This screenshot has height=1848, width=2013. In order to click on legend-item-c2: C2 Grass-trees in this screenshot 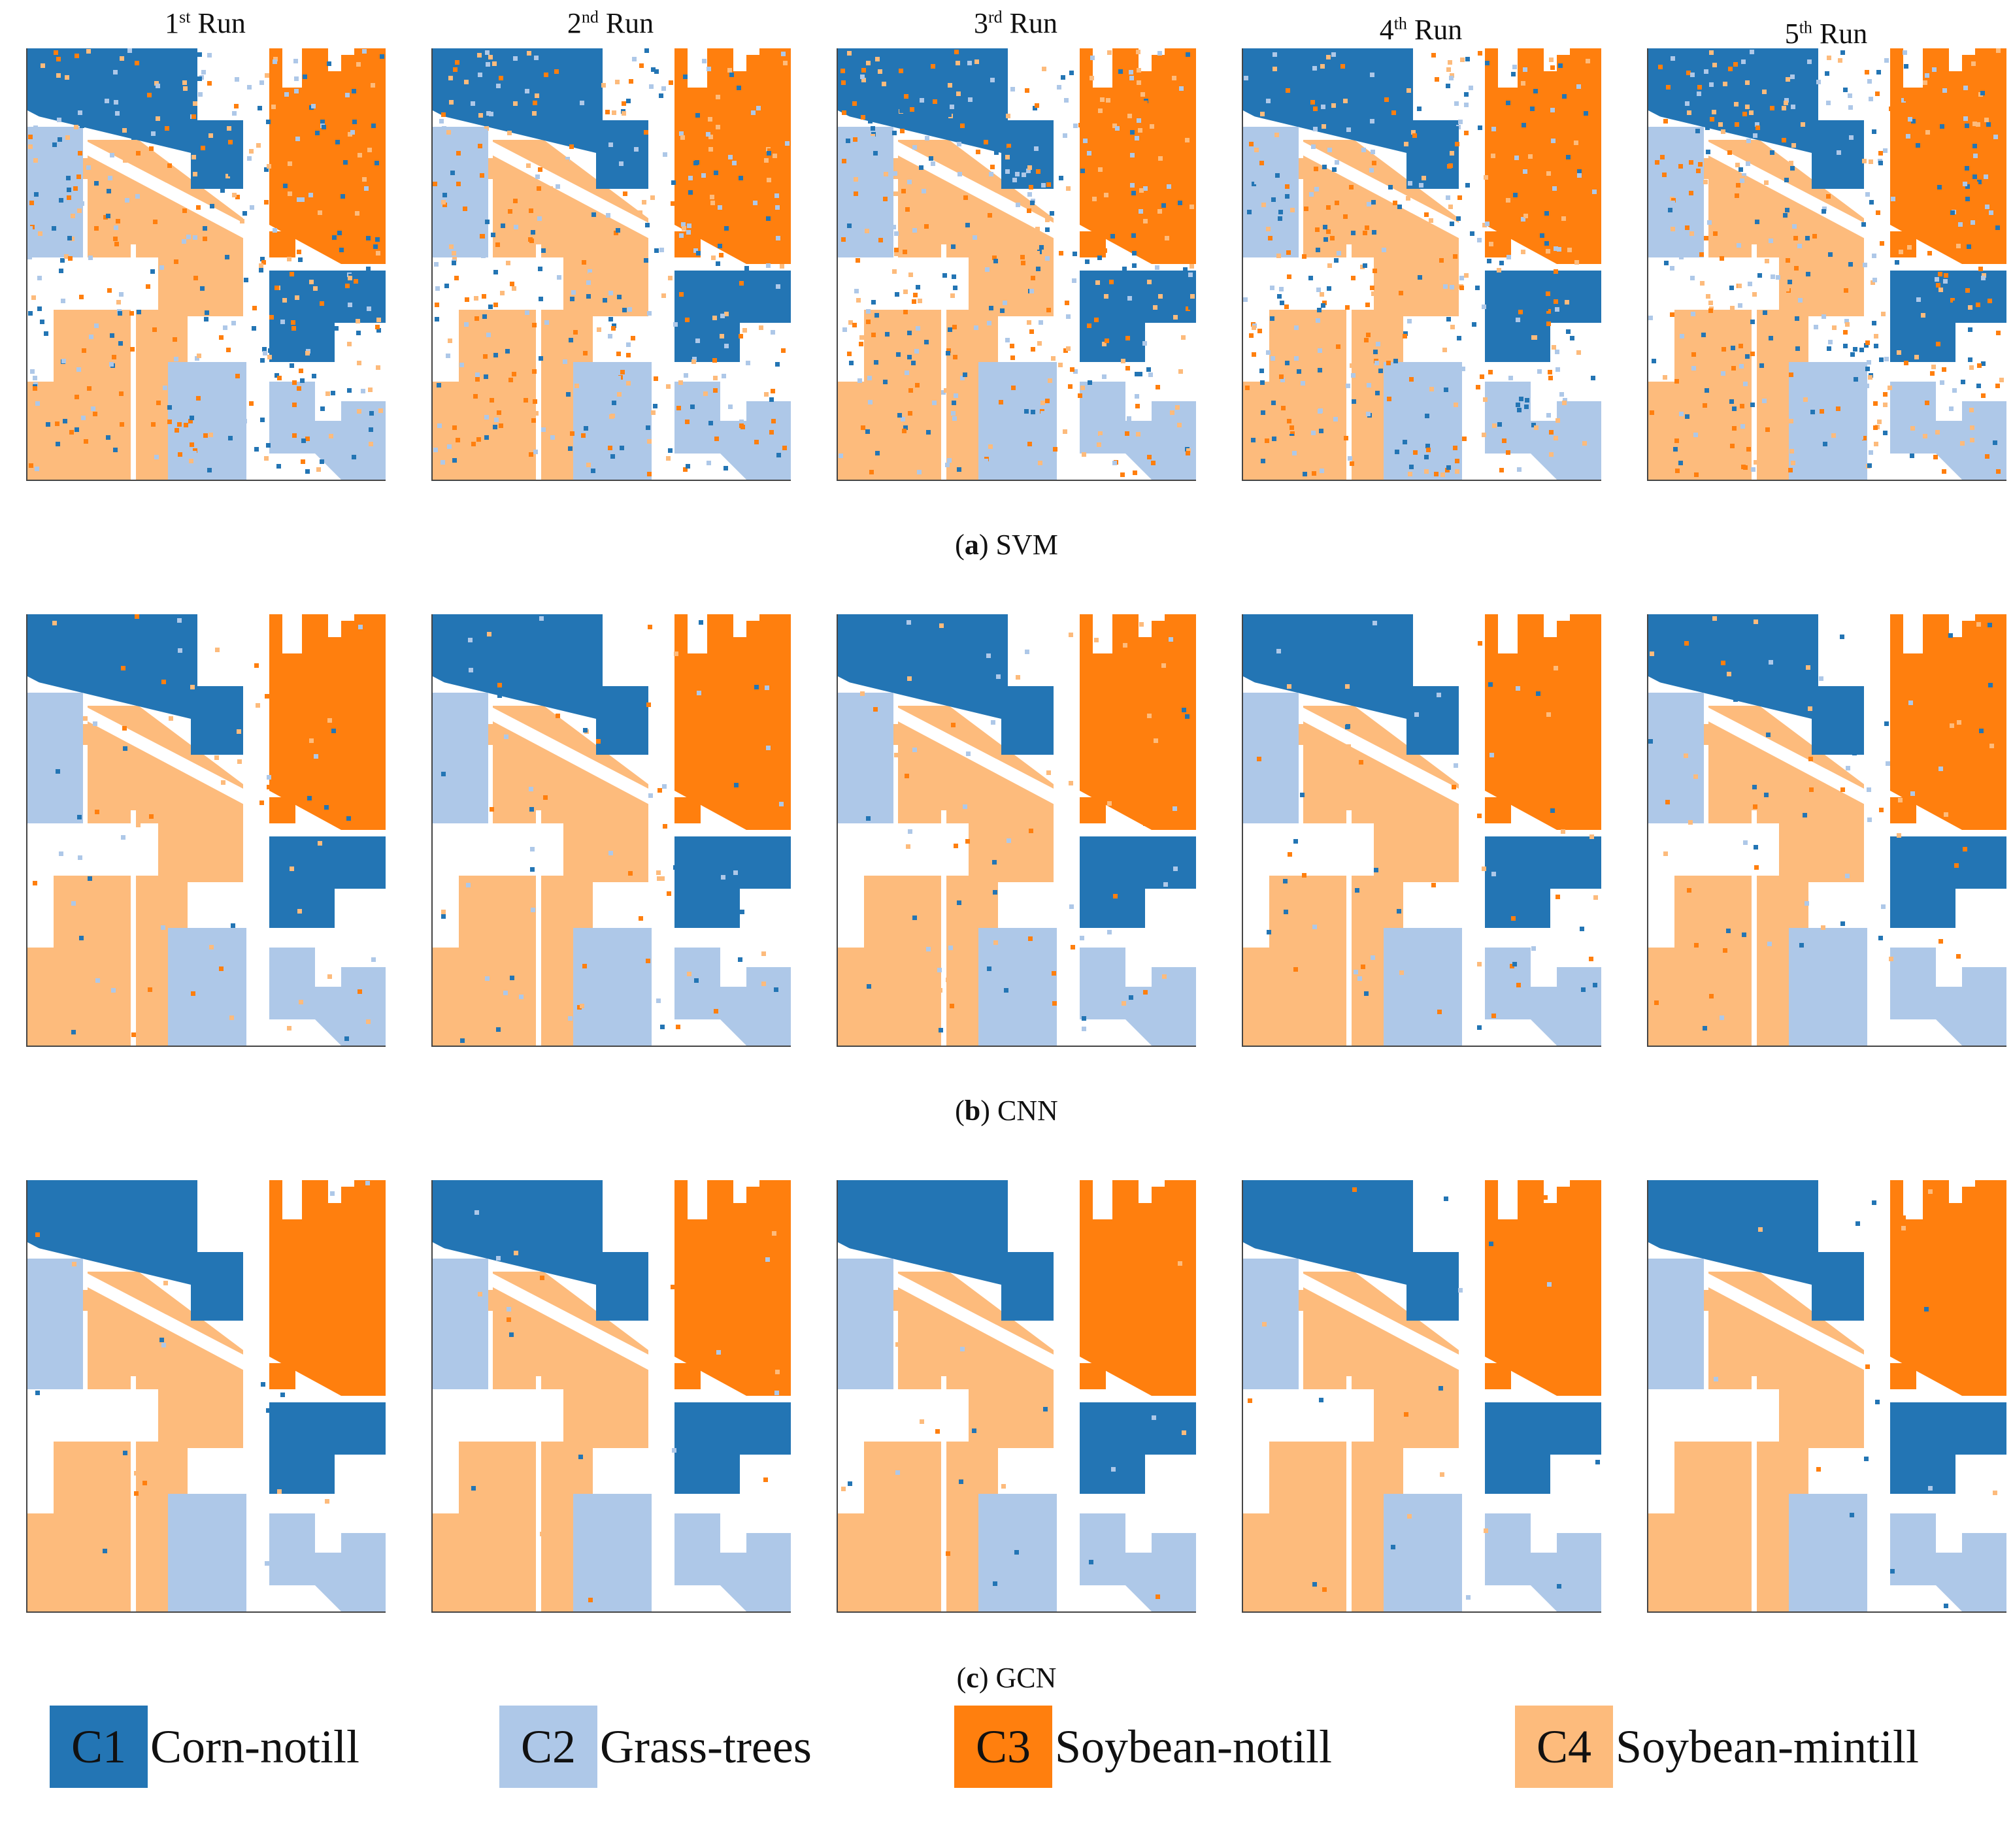, I will do `click(655, 1747)`.